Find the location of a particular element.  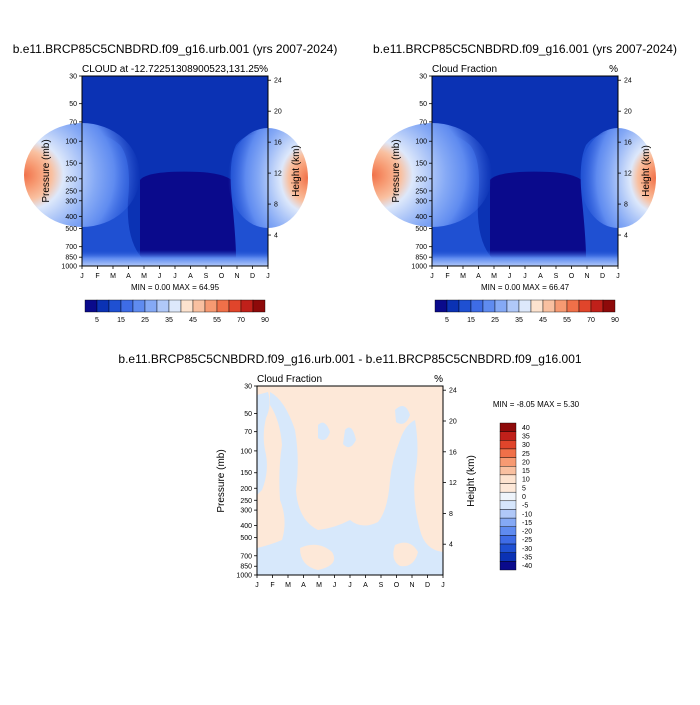

month-tick-label: D is located at coordinates (252, 276).